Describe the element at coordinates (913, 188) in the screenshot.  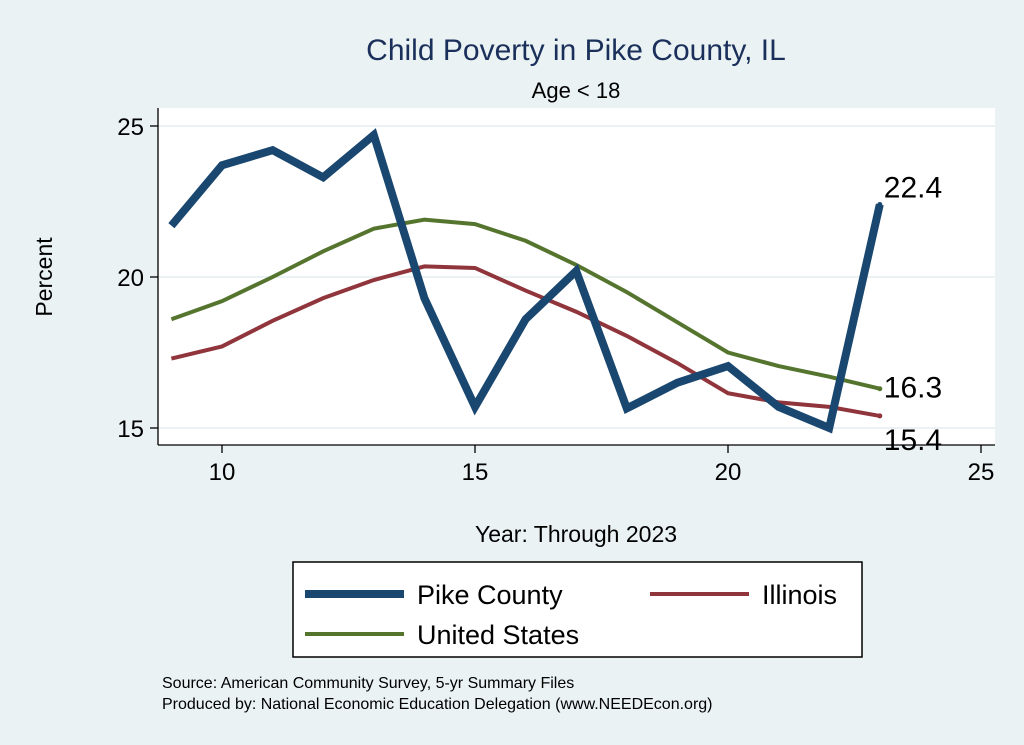
I see `data-label: 22.4` at that location.